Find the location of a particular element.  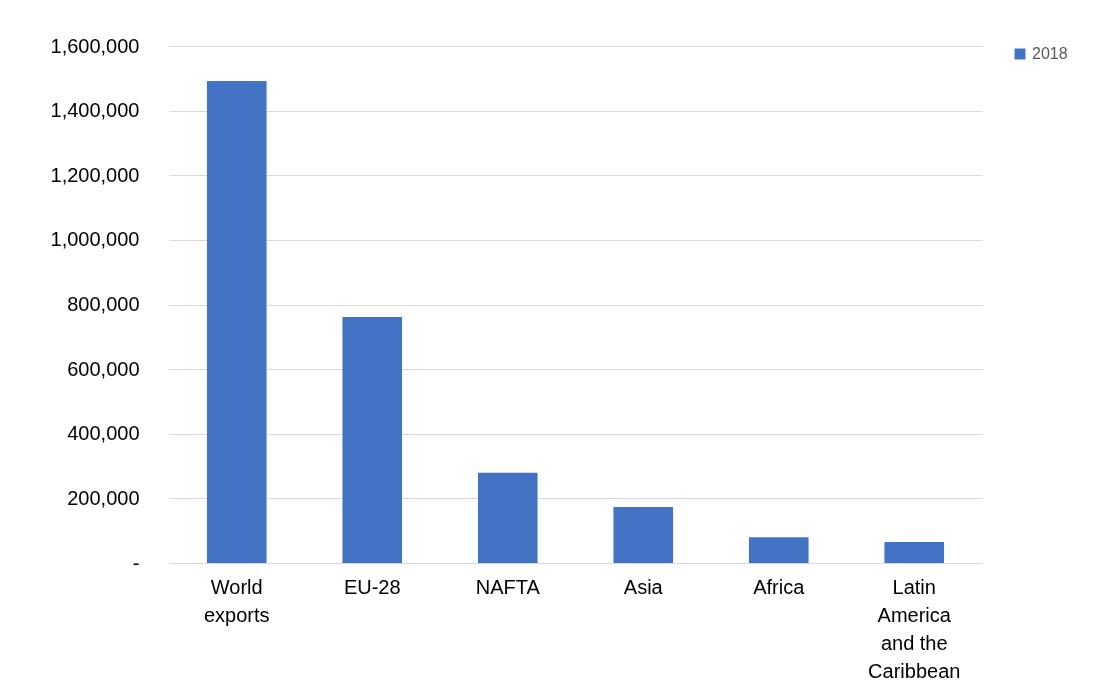

x-tick-label: NAFTA is located at coordinates (508, 586).